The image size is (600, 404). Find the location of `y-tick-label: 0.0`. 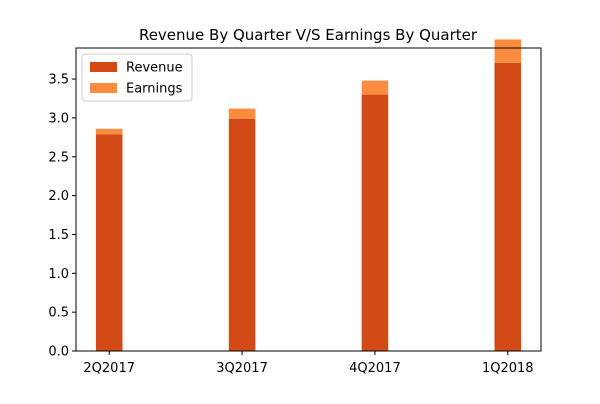

y-tick-label: 0.0 is located at coordinates (58, 352).